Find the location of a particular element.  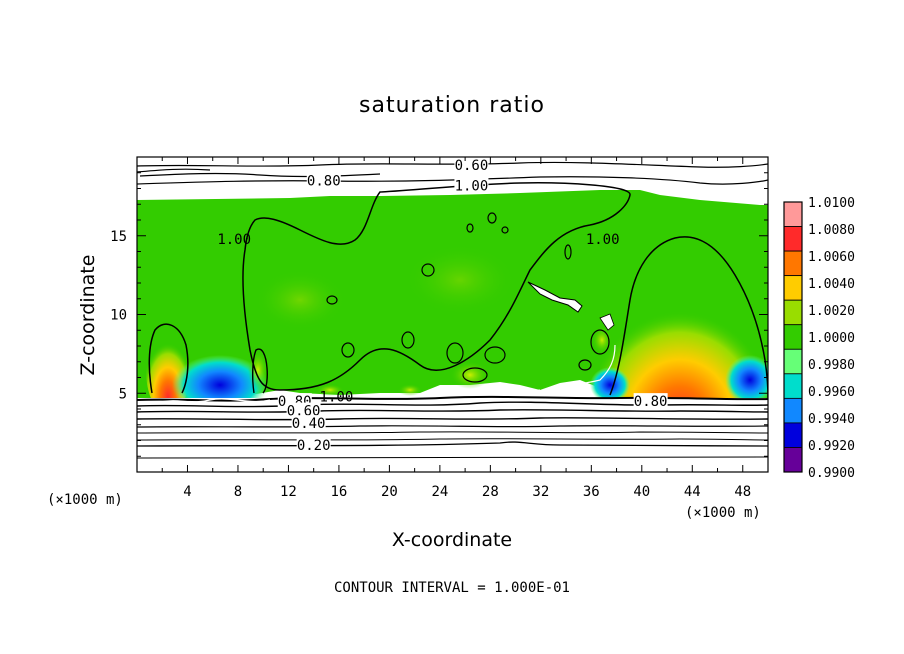

contour-label: 0.20 is located at coordinates (314, 446).